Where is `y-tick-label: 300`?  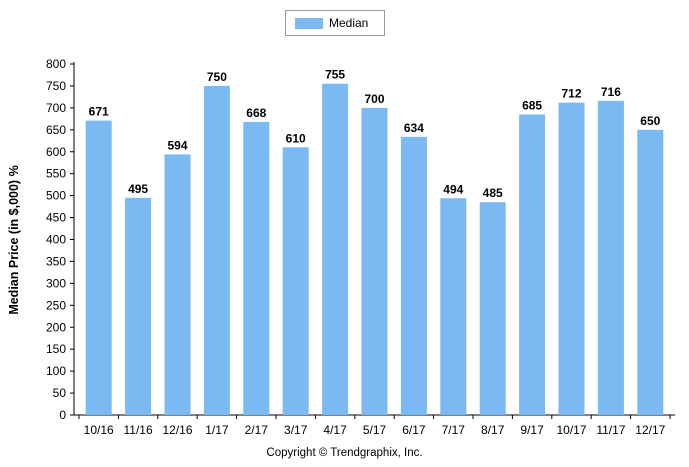 y-tick-label: 300 is located at coordinates (56, 283).